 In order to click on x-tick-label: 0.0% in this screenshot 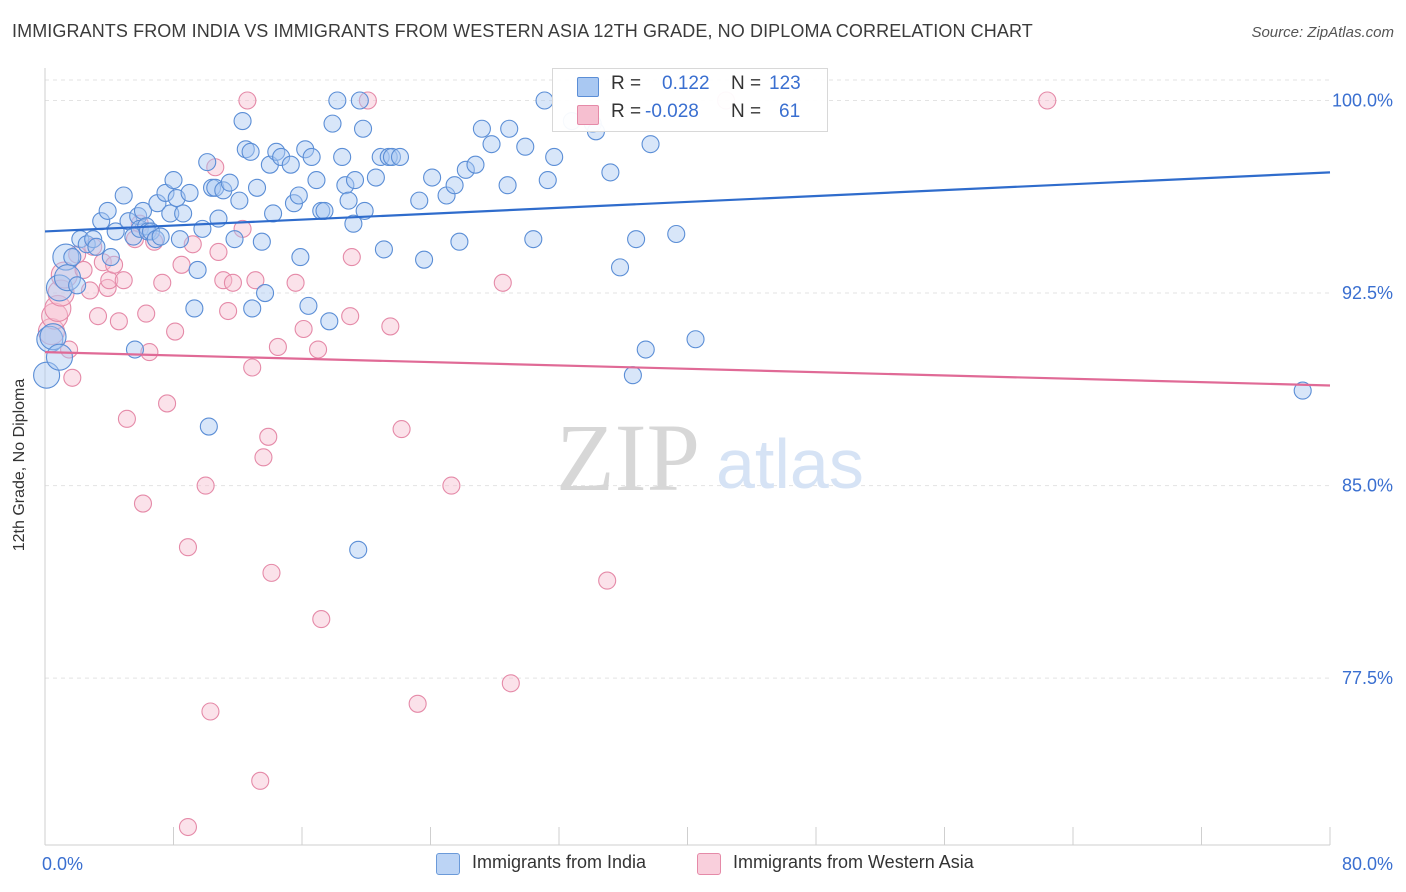, I will do `click(62, 864)`.